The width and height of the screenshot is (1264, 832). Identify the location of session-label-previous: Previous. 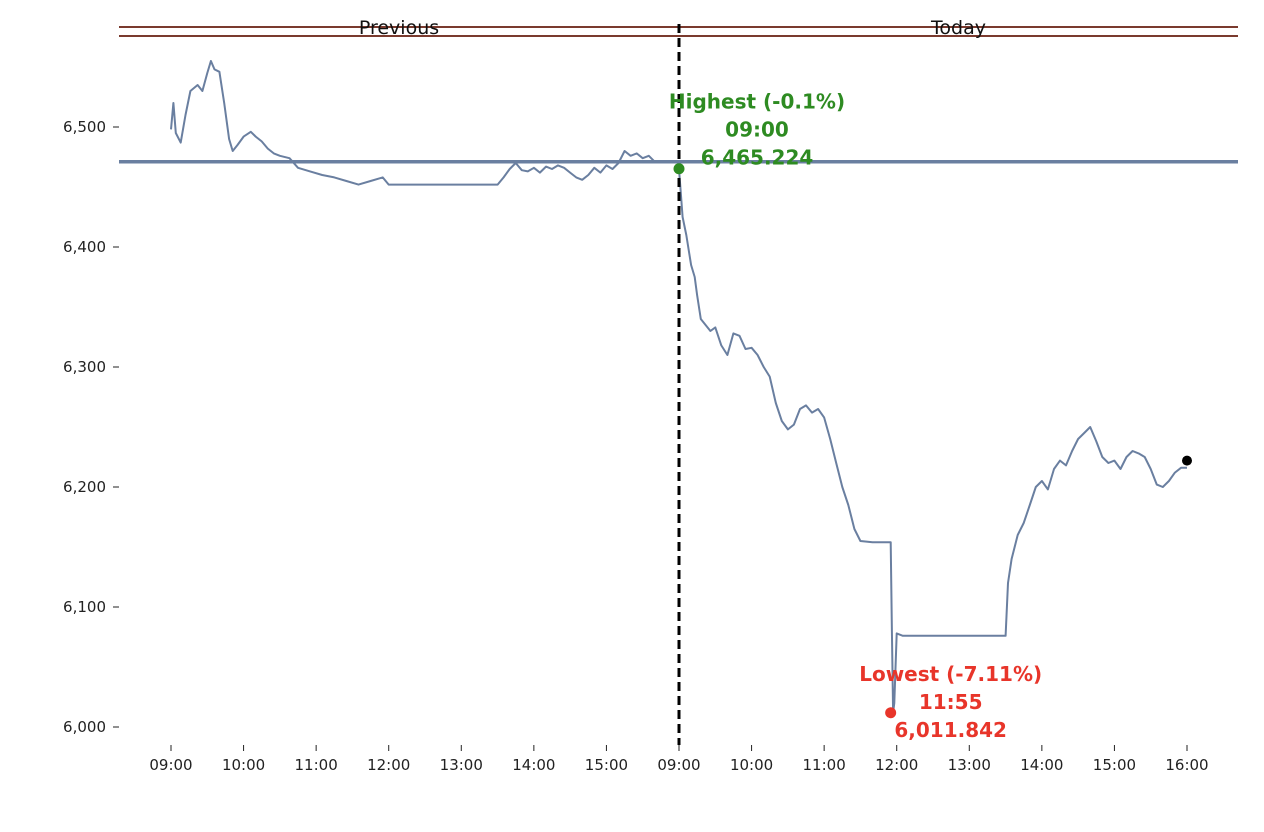
(399, 28).